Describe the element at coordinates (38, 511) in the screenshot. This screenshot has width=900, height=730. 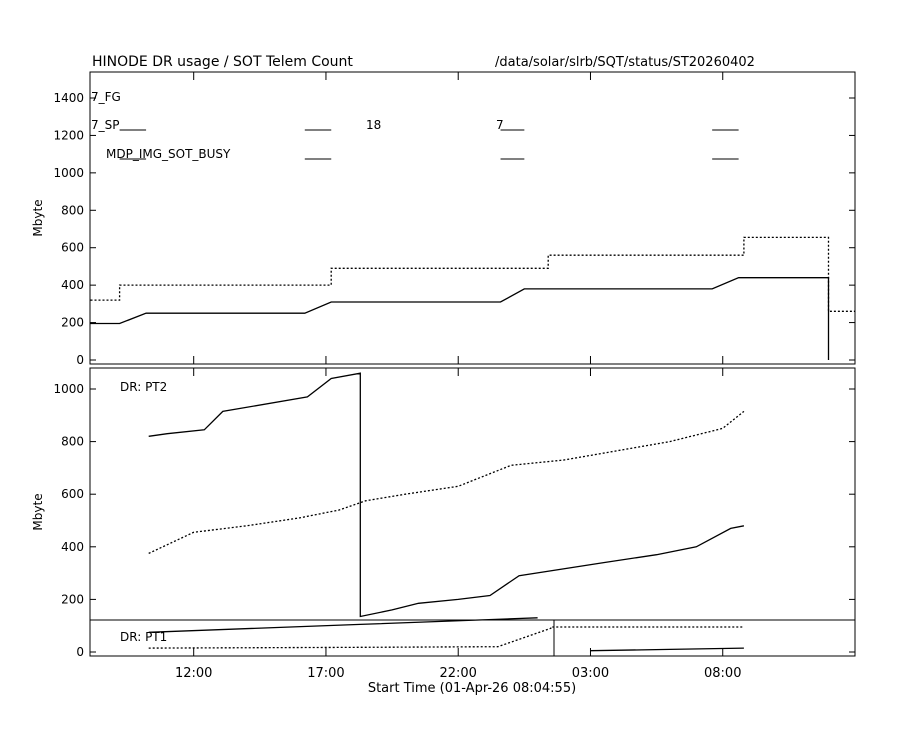
I see `dr-ylabel: Mbyte` at that location.